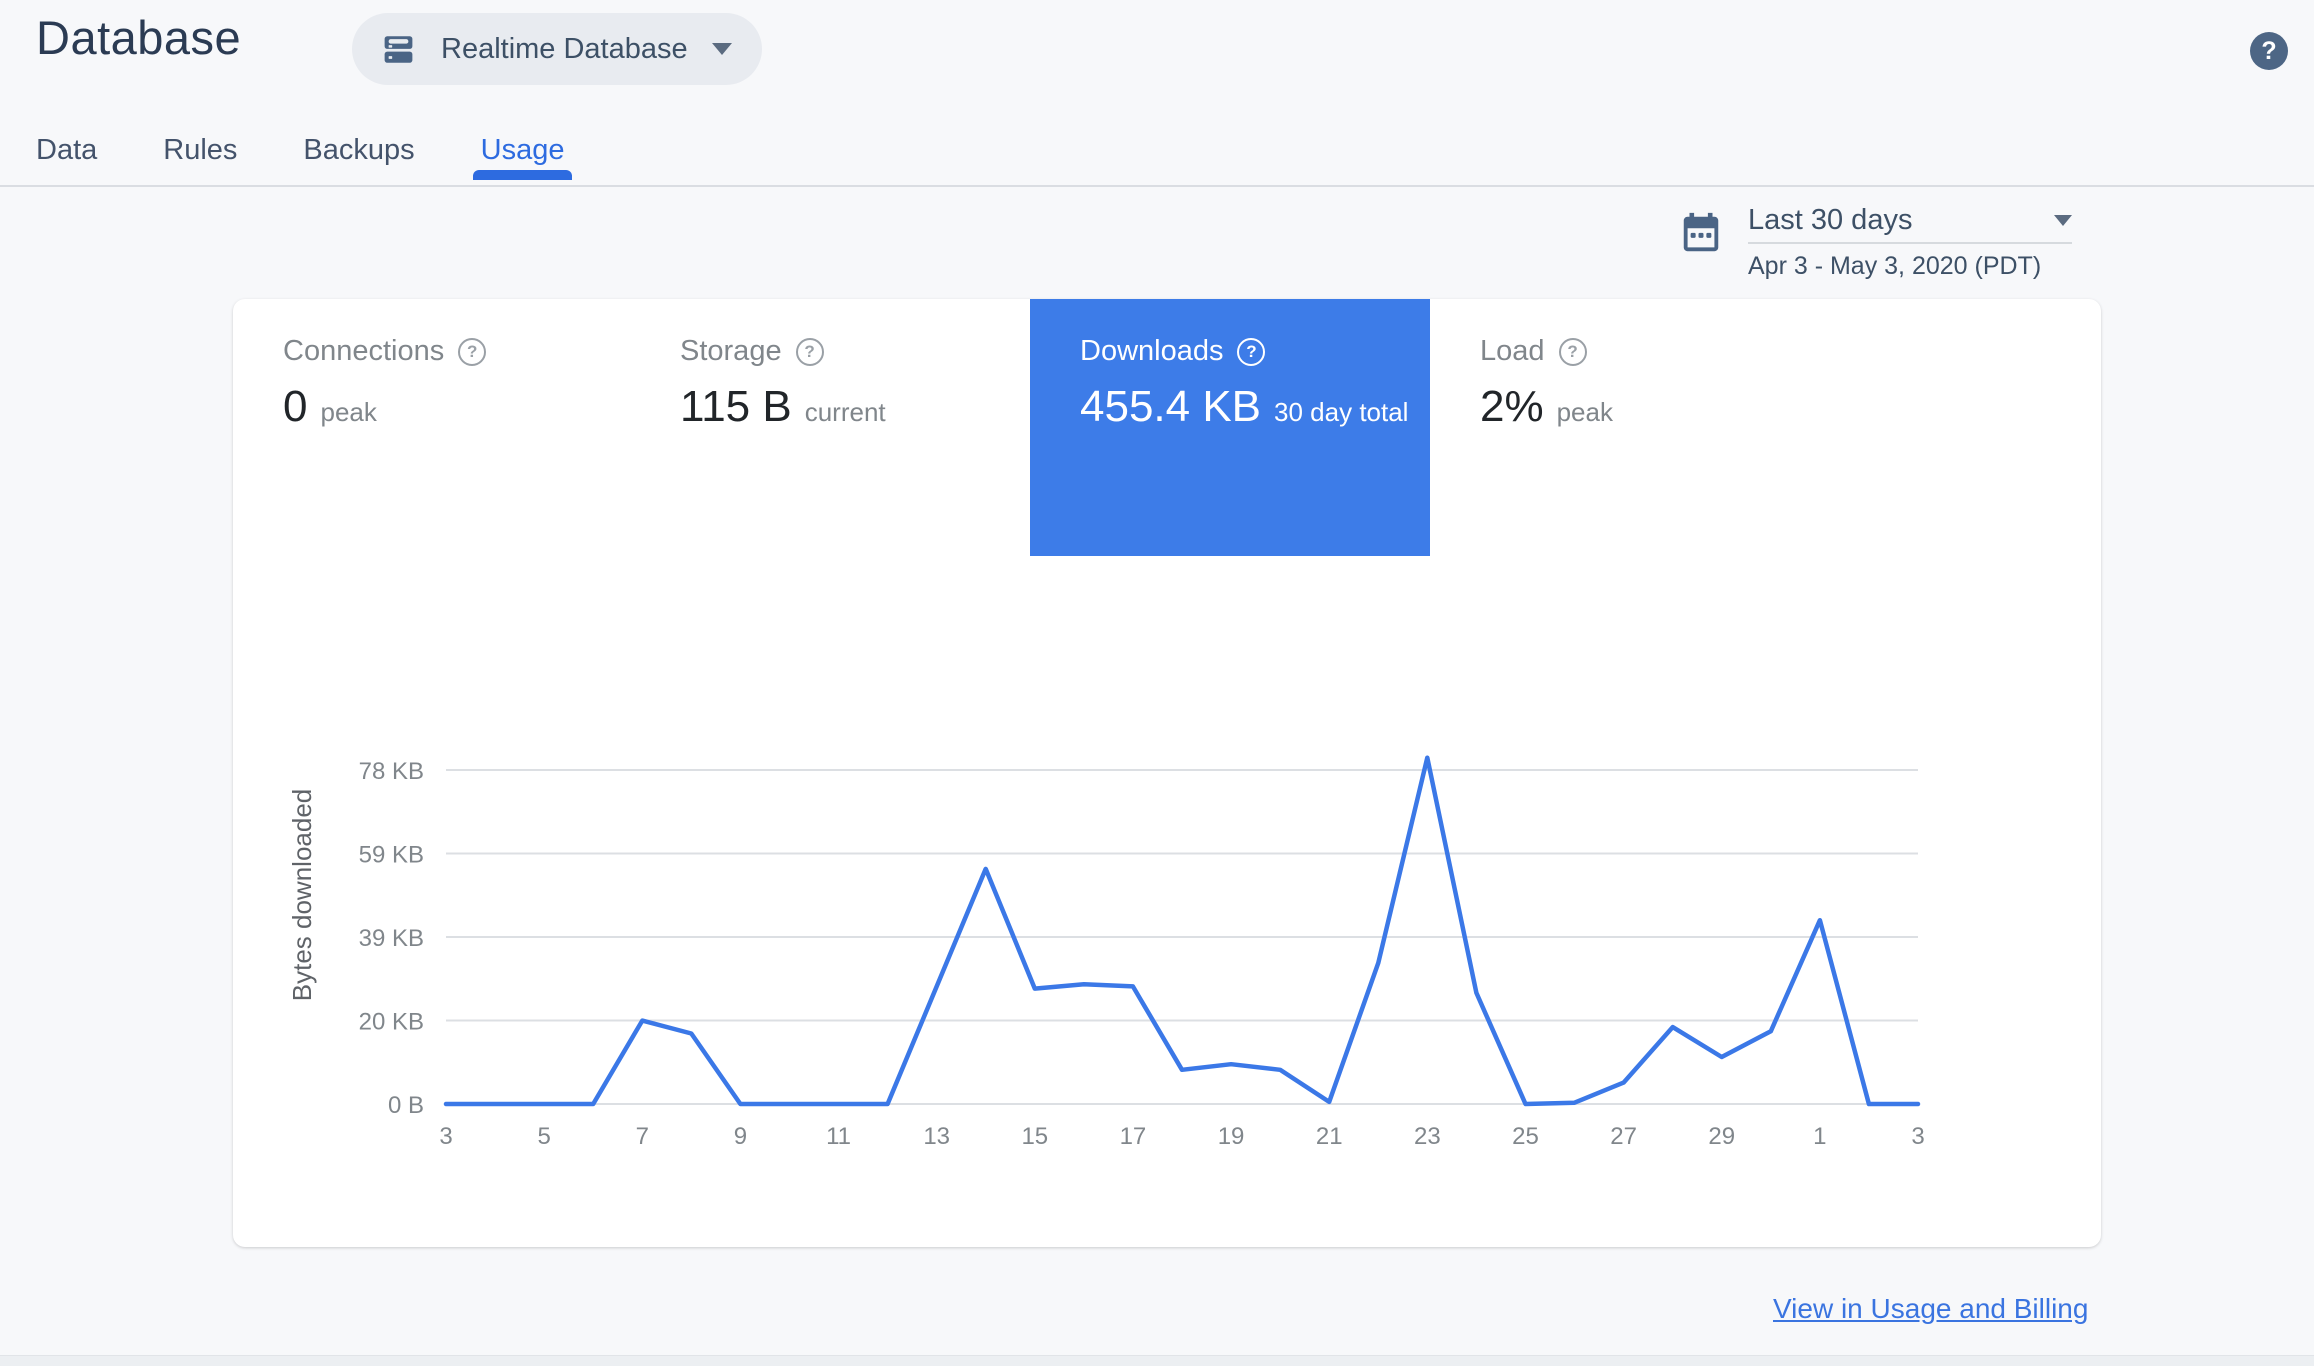 This screenshot has height=1366, width=2314. Describe the element at coordinates (1721, 1136) in the screenshot. I see `svg-text: 29` at that location.